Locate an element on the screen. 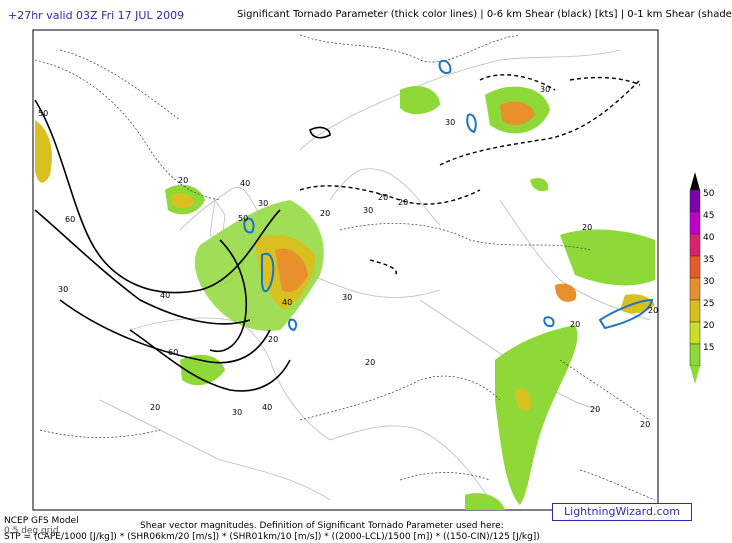 This screenshot has height=543, width=732. valid-time: +27hr valid 03Z Fri 17 JUL 2009 is located at coordinates (96, 15).